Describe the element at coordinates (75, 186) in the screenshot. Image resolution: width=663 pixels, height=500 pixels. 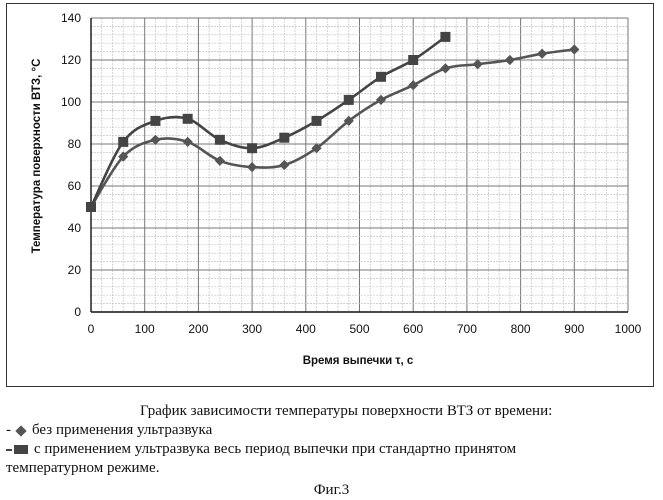
I see `y-tick-label: 60` at that location.